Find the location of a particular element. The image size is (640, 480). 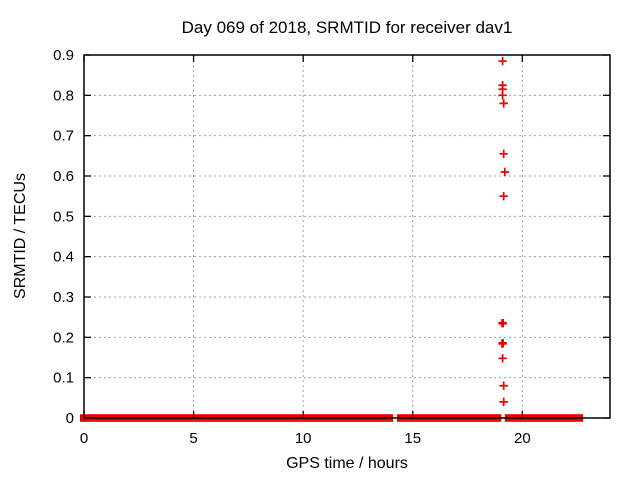

y-tick-label: 0.6 is located at coordinates (63, 176).